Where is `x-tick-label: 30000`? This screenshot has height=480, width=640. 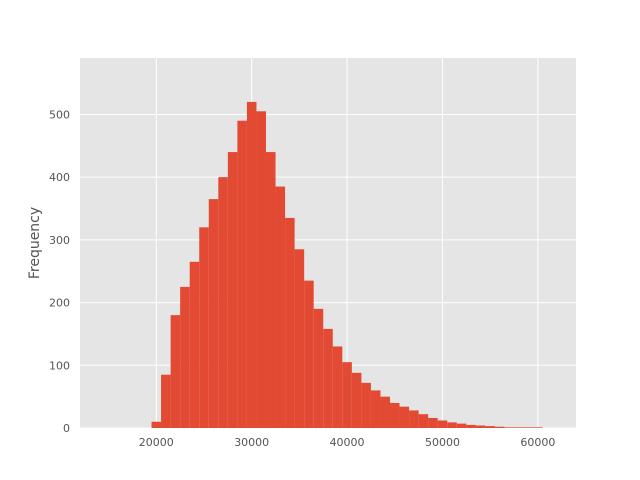
x-tick-label: 30000 is located at coordinates (251, 442).